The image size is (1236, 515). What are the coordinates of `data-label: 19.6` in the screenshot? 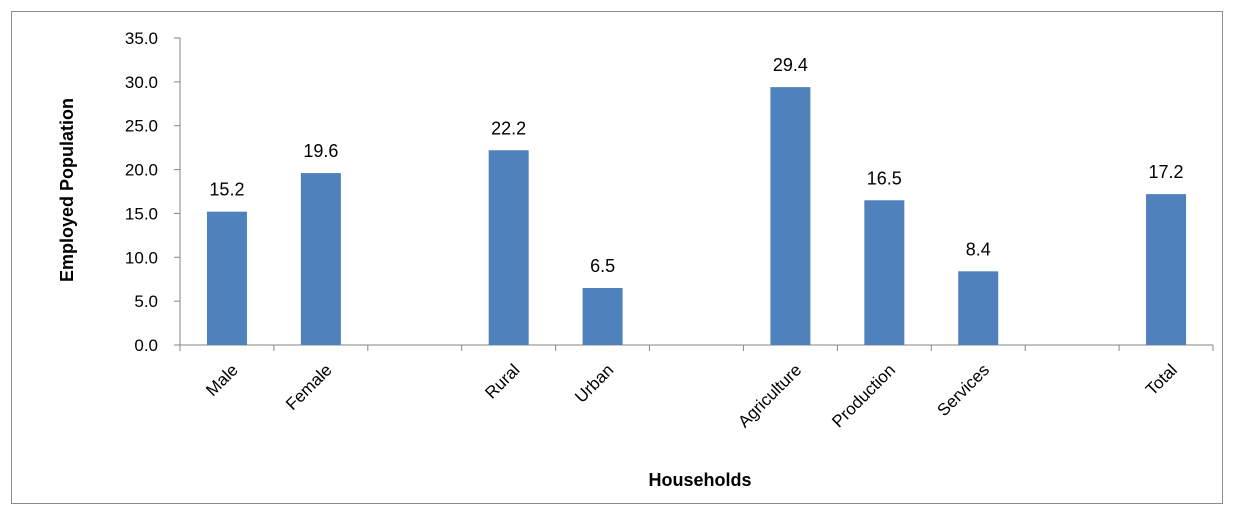 It's located at (320, 151).